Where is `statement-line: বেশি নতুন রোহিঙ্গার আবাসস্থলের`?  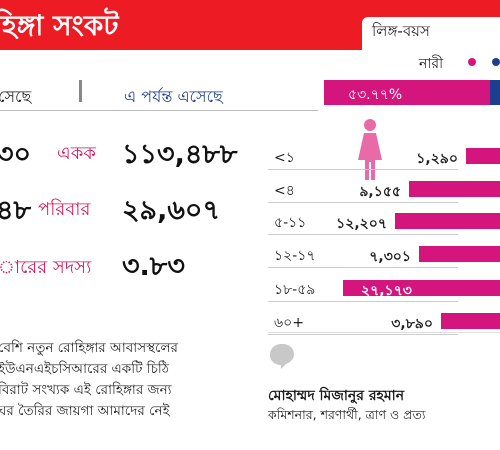
statement-line: বেশি নতুন রোহিঙ্গার আবাসস্থলের is located at coordinates (89, 348).